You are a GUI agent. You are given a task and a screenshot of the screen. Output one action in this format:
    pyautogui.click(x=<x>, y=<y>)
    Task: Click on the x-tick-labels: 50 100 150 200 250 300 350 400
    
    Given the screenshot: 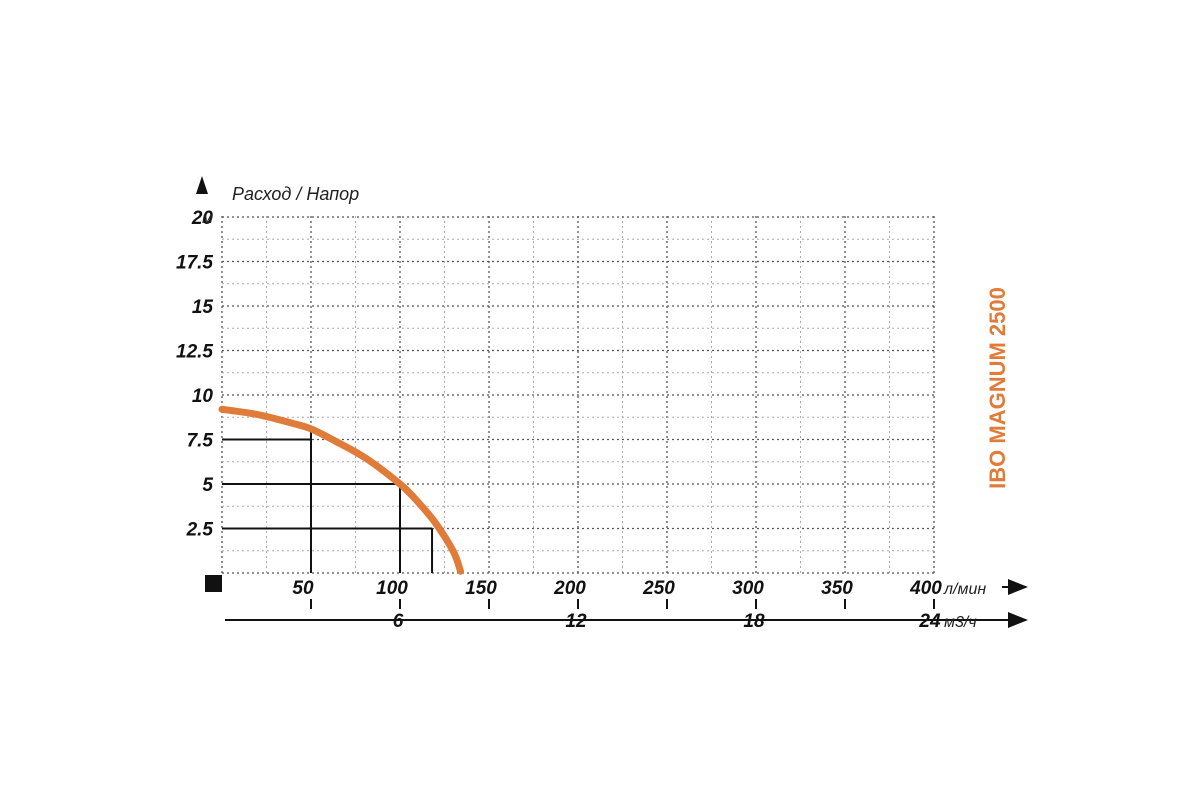 What is the action you would take?
    pyautogui.click(x=617, y=593)
    